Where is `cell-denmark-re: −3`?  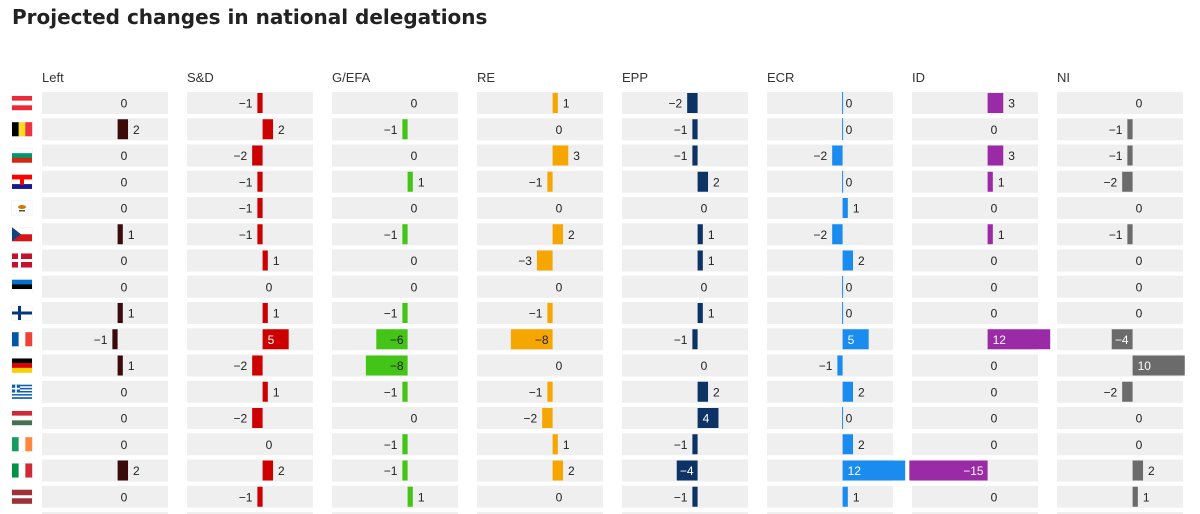 cell-denmark-re: −3 is located at coordinates (540, 260).